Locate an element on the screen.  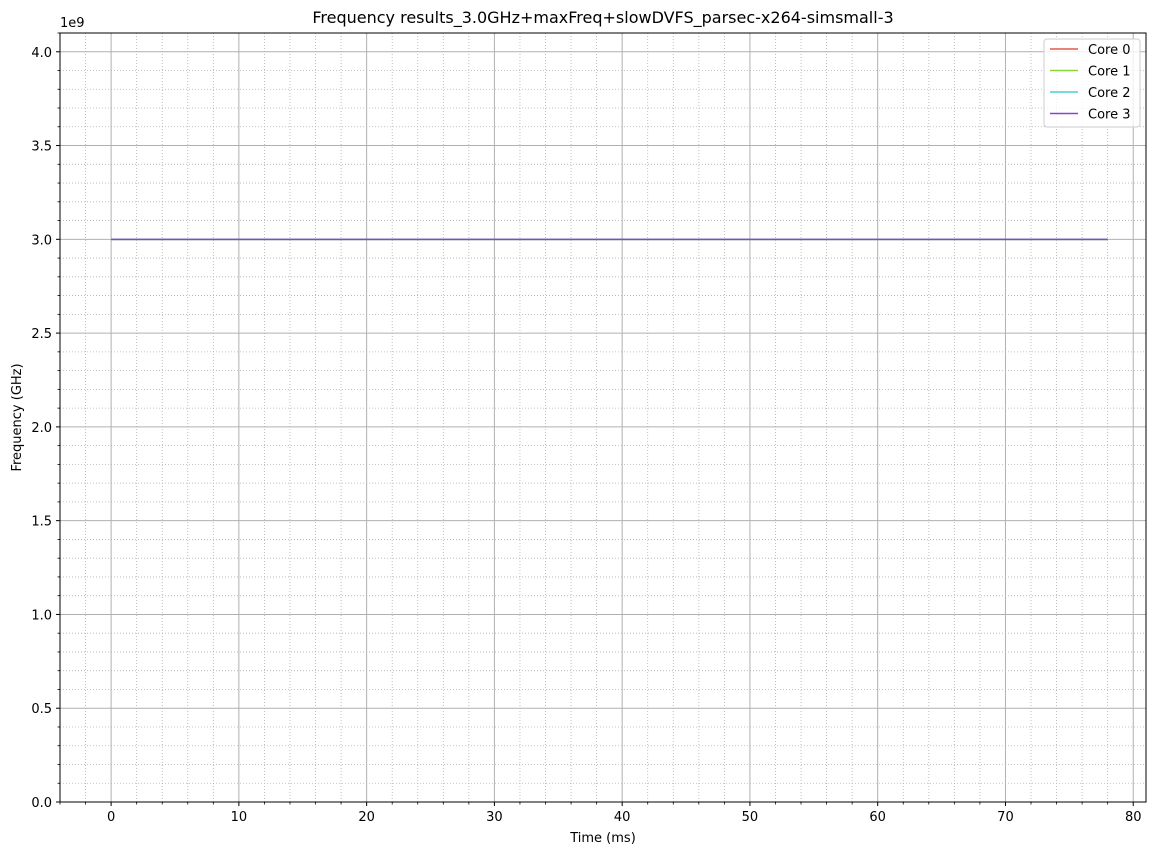
x-tick-label: 70 is located at coordinates (1005, 817).